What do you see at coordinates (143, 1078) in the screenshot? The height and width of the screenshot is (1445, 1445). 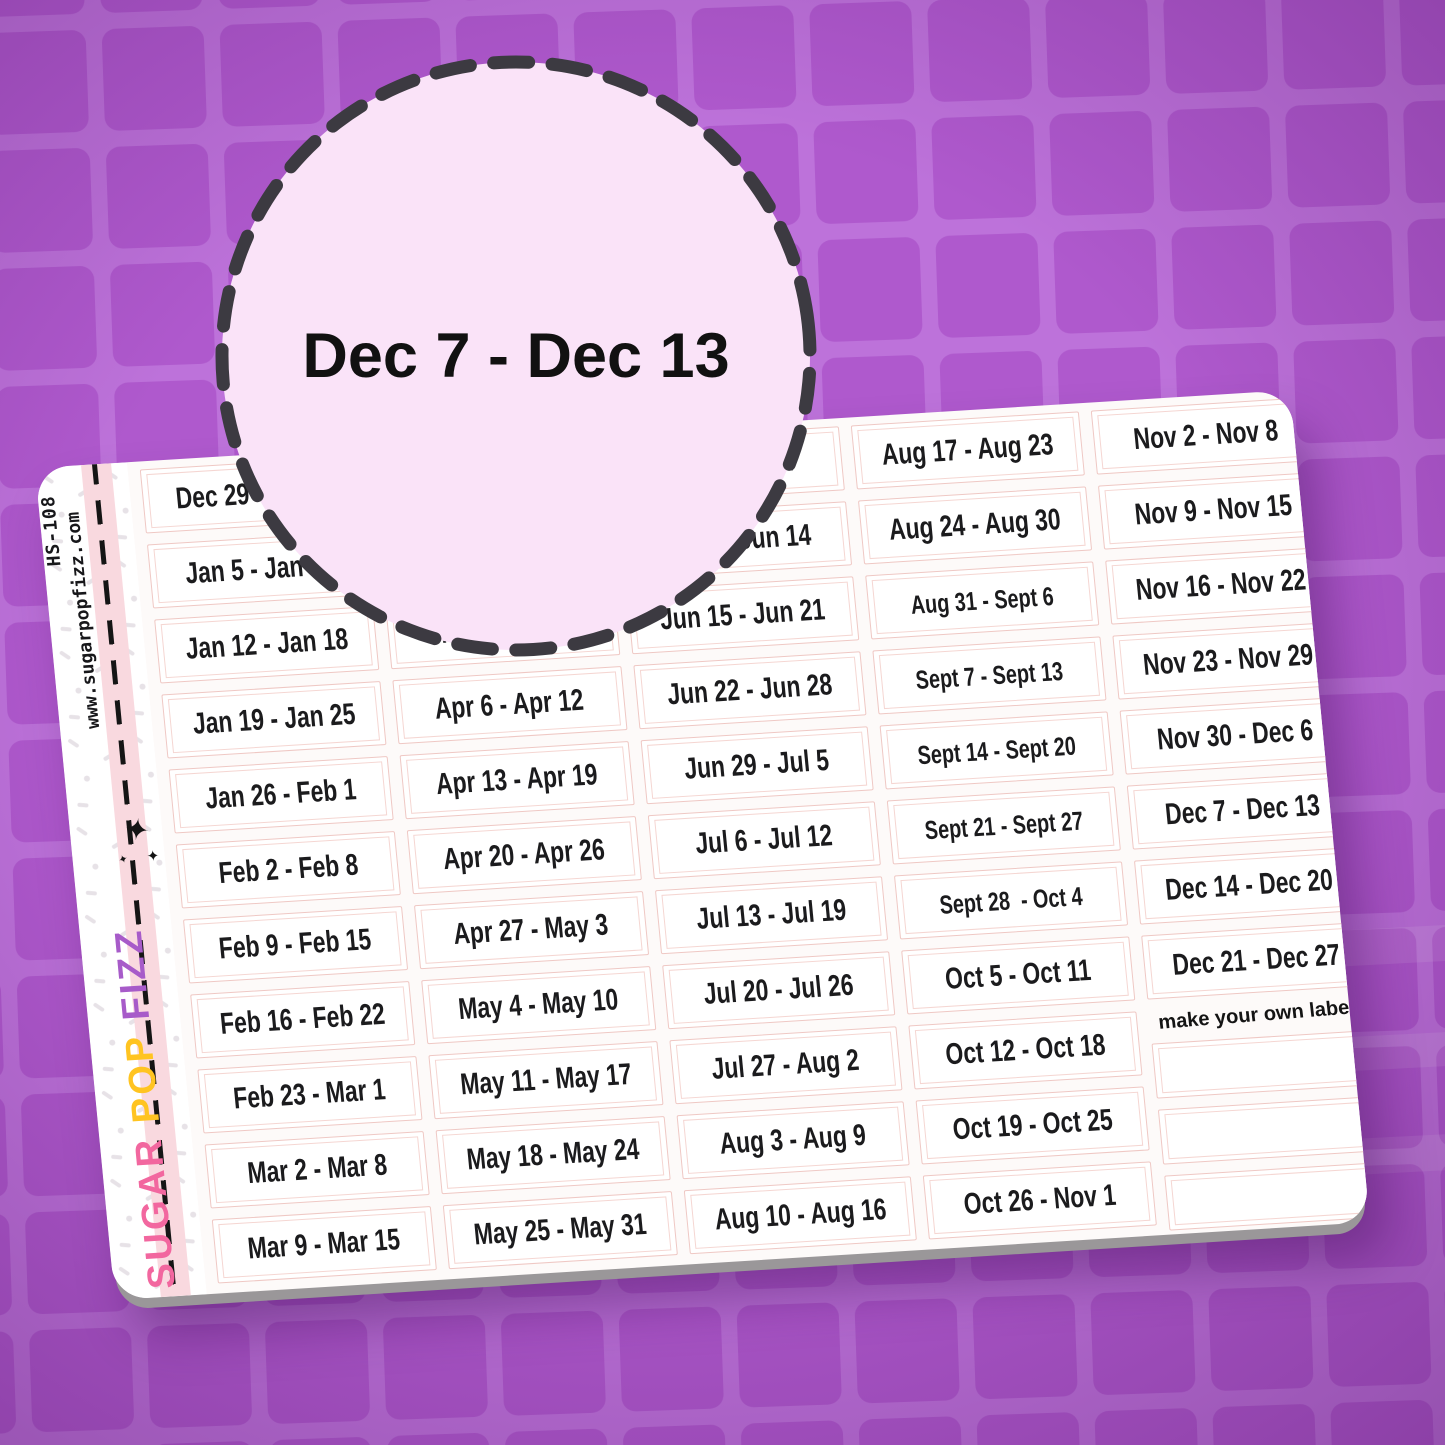 I see `brand-word-pop: POP` at bounding box center [143, 1078].